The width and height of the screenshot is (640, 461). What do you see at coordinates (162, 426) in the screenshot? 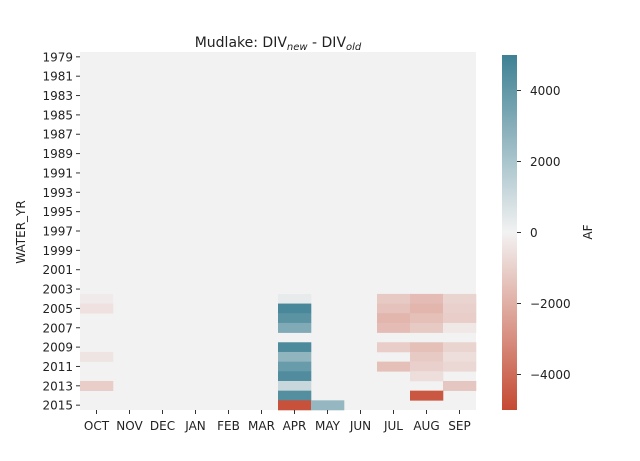
I see `x-tick-label: DEC` at bounding box center [162, 426].